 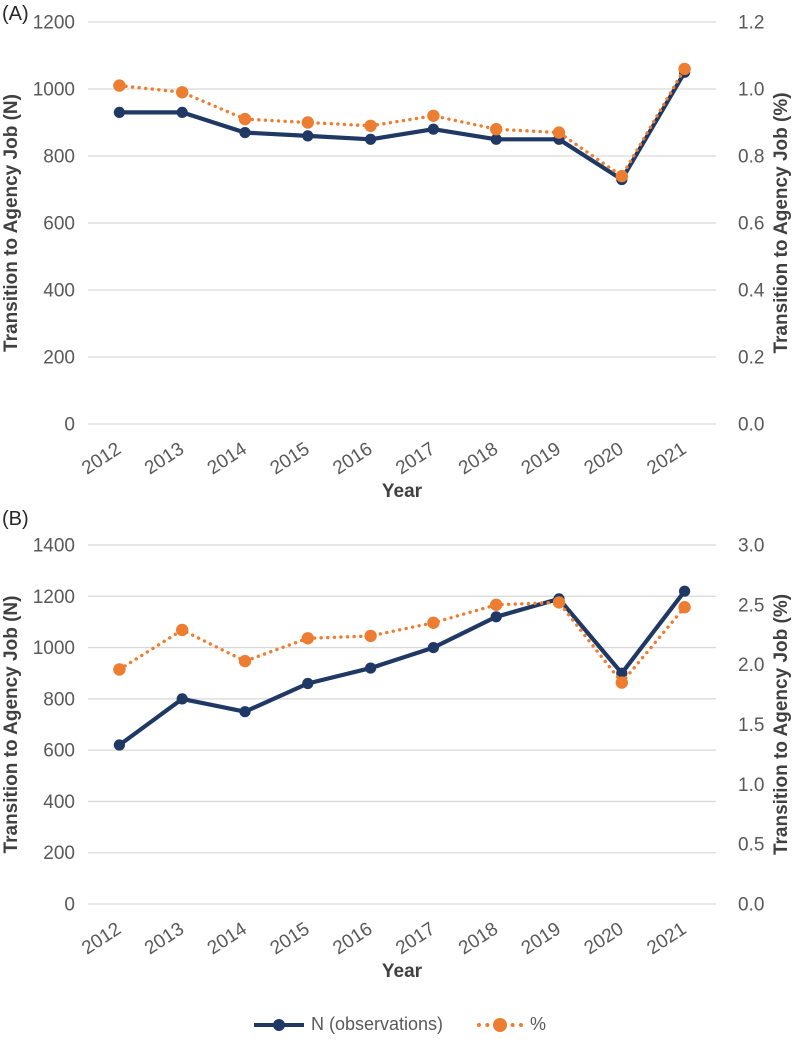 What do you see at coordinates (15, 519) in the screenshot?
I see `panel-label-b: (B)` at bounding box center [15, 519].